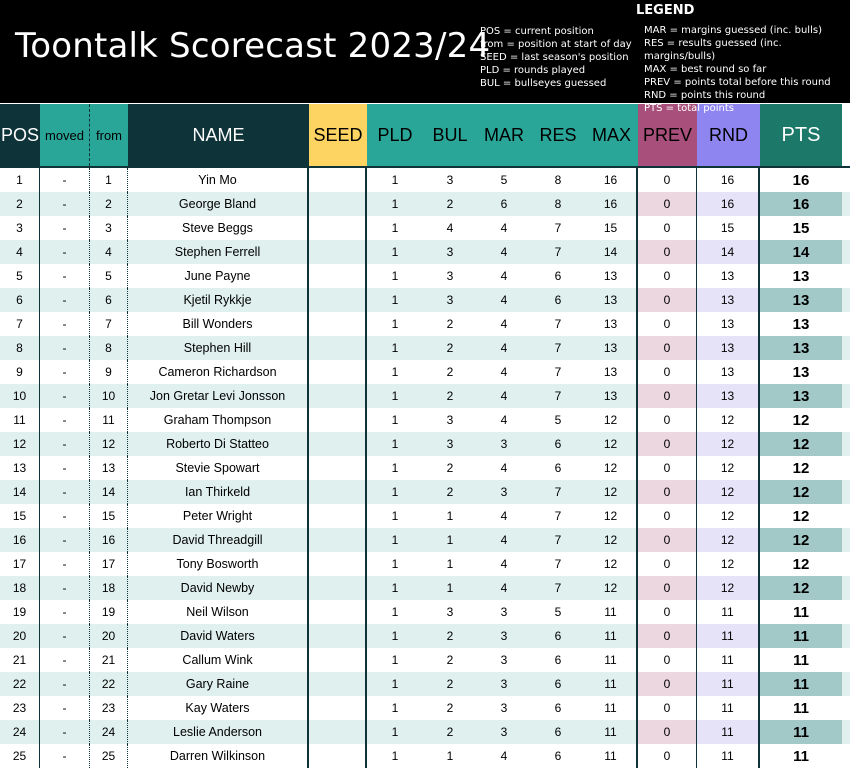 This screenshot has height=768, width=850. Describe the element at coordinates (425, 179) in the screenshot. I see `table-row: 1-1 Yin Mo 1 3 5 8 16 0 16 16` at that location.